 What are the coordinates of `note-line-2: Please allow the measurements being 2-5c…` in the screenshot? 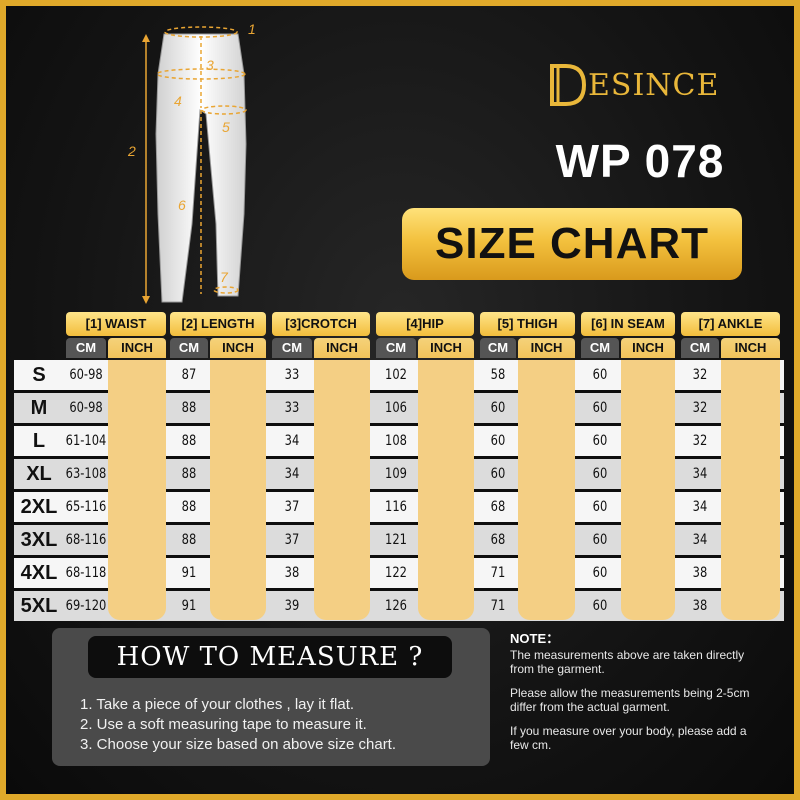 It's located at (630, 700).